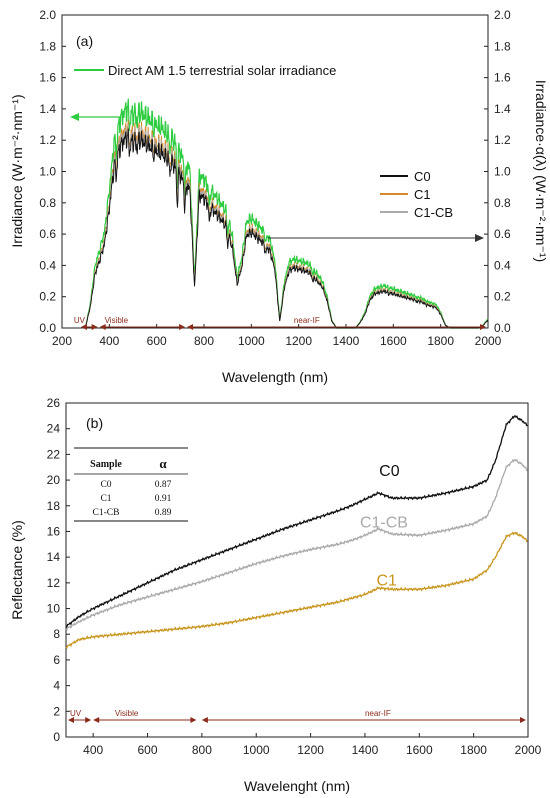  What do you see at coordinates (47, 15) in the screenshot?
I see `y-tick-label-left: 2.0` at bounding box center [47, 15].